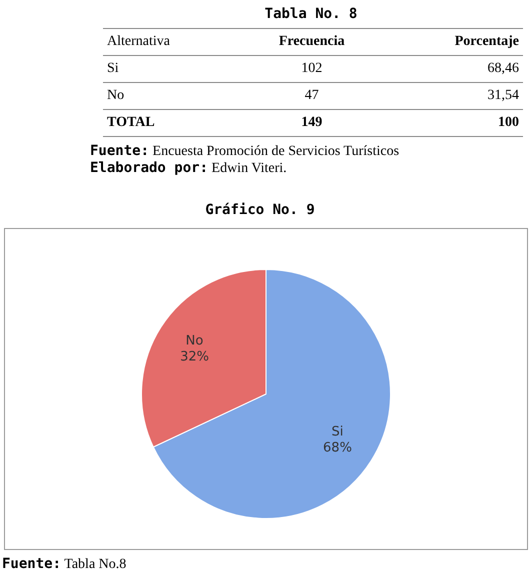 This screenshot has height=574, width=532. I want to click on slice-label: Si, so click(338, 432).